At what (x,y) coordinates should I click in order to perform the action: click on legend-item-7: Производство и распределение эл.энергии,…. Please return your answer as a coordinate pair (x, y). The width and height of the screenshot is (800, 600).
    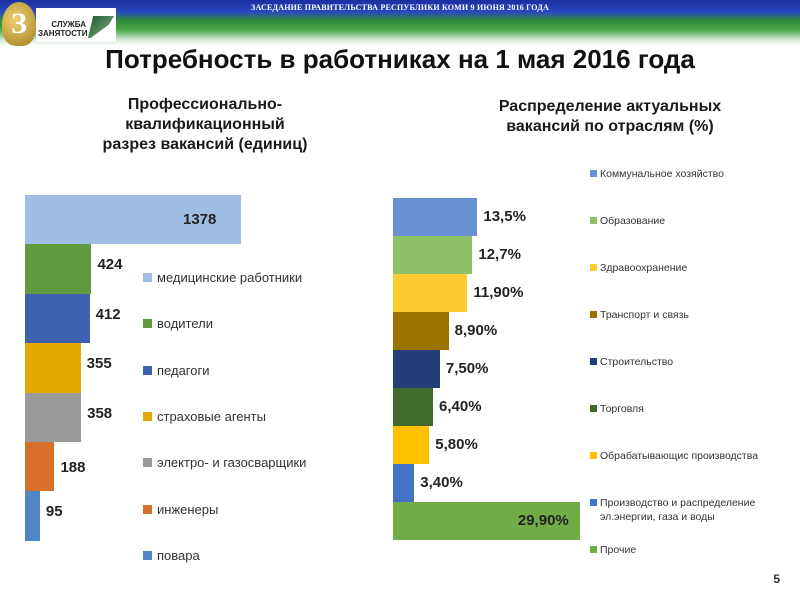
    Looking at the image, I should click on (672, 510).